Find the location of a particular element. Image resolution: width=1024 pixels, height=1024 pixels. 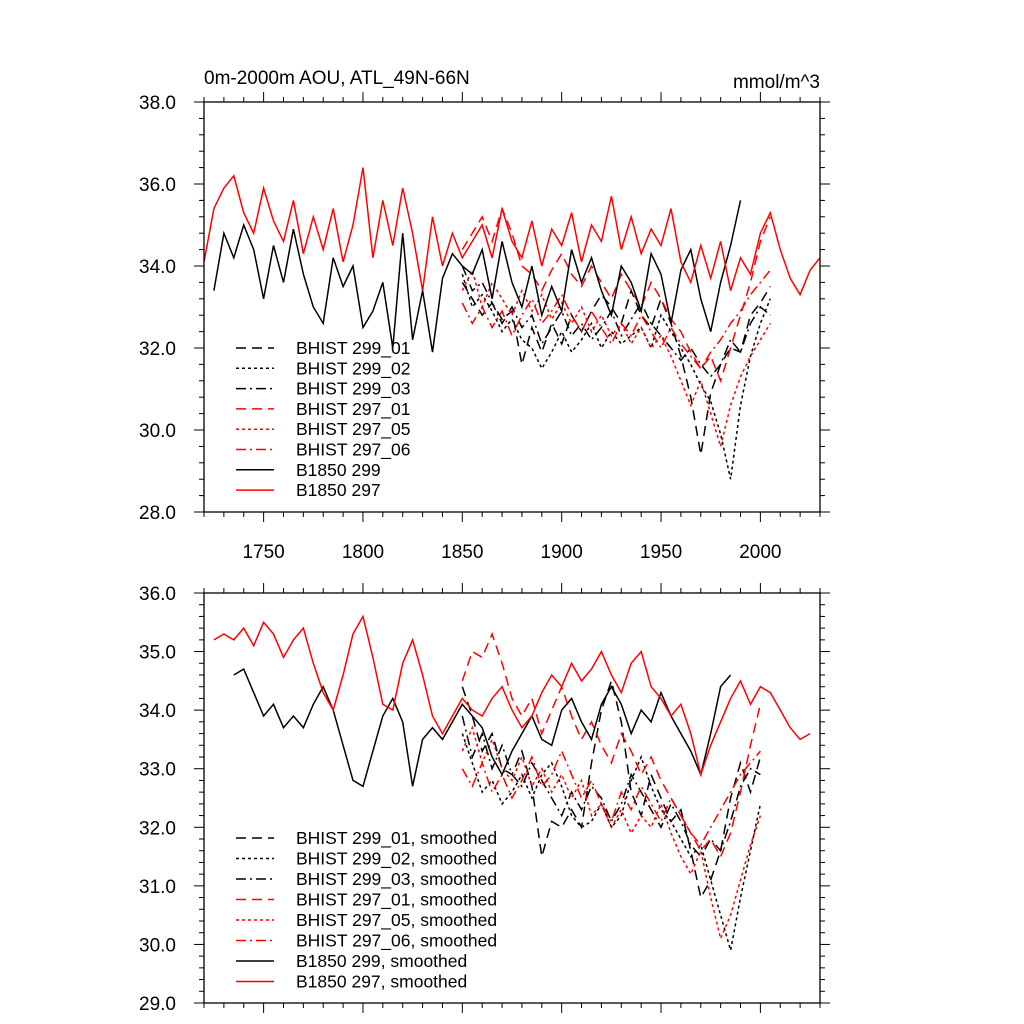

legend-label: BHIST 299_01, smoothed is located at coordinates (396, 838).